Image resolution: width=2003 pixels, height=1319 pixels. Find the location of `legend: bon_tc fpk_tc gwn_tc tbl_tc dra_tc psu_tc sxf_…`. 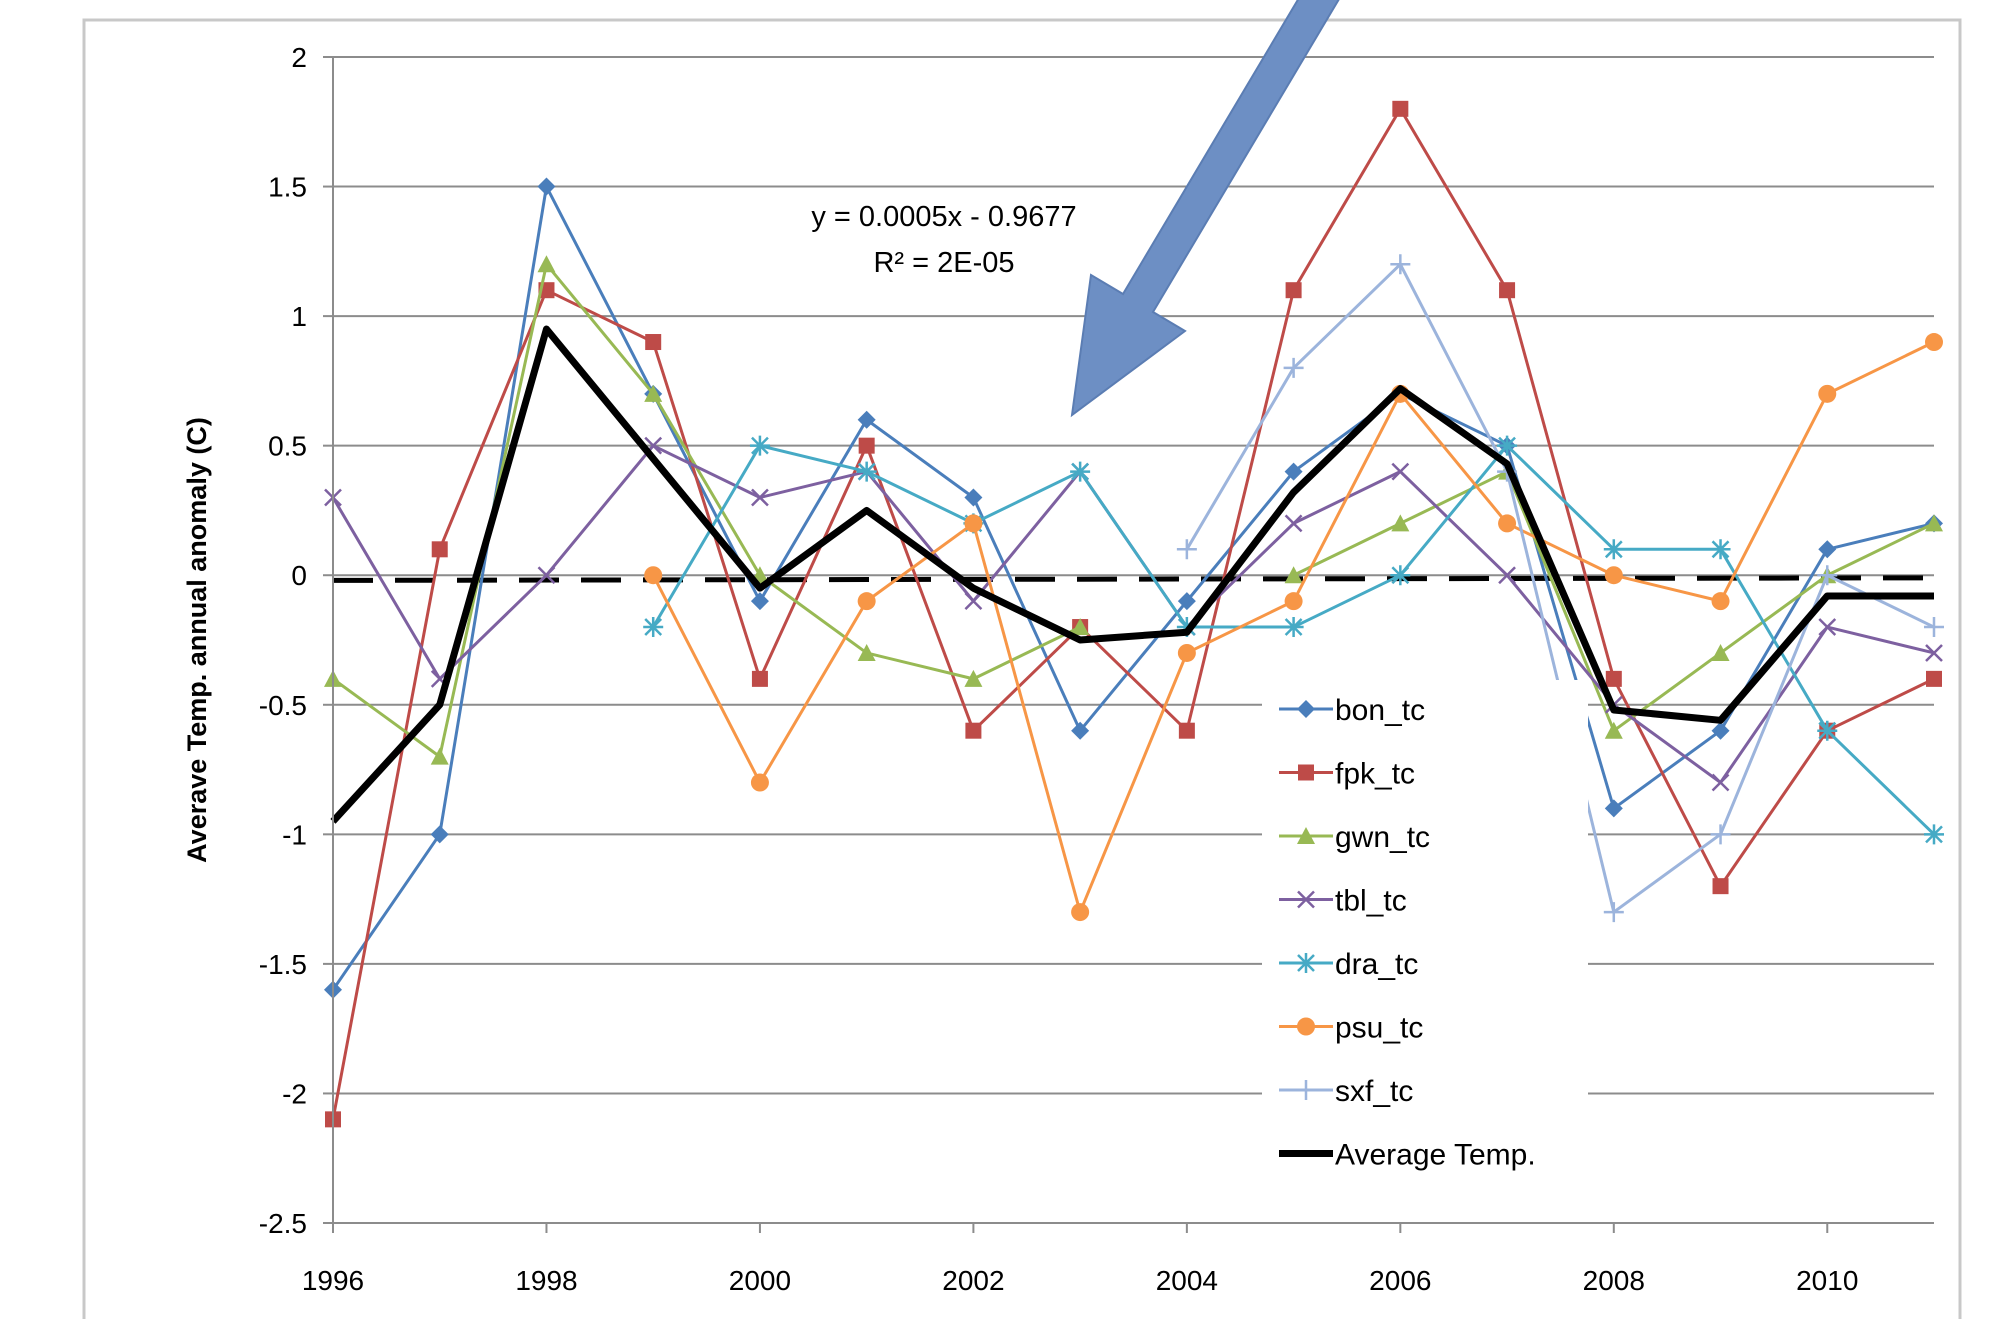

legend: bon_tc fpk_tc gwn_tc tbl_tc dra_tc psu_tc sxf_… is located at coordinates (1407, 933).